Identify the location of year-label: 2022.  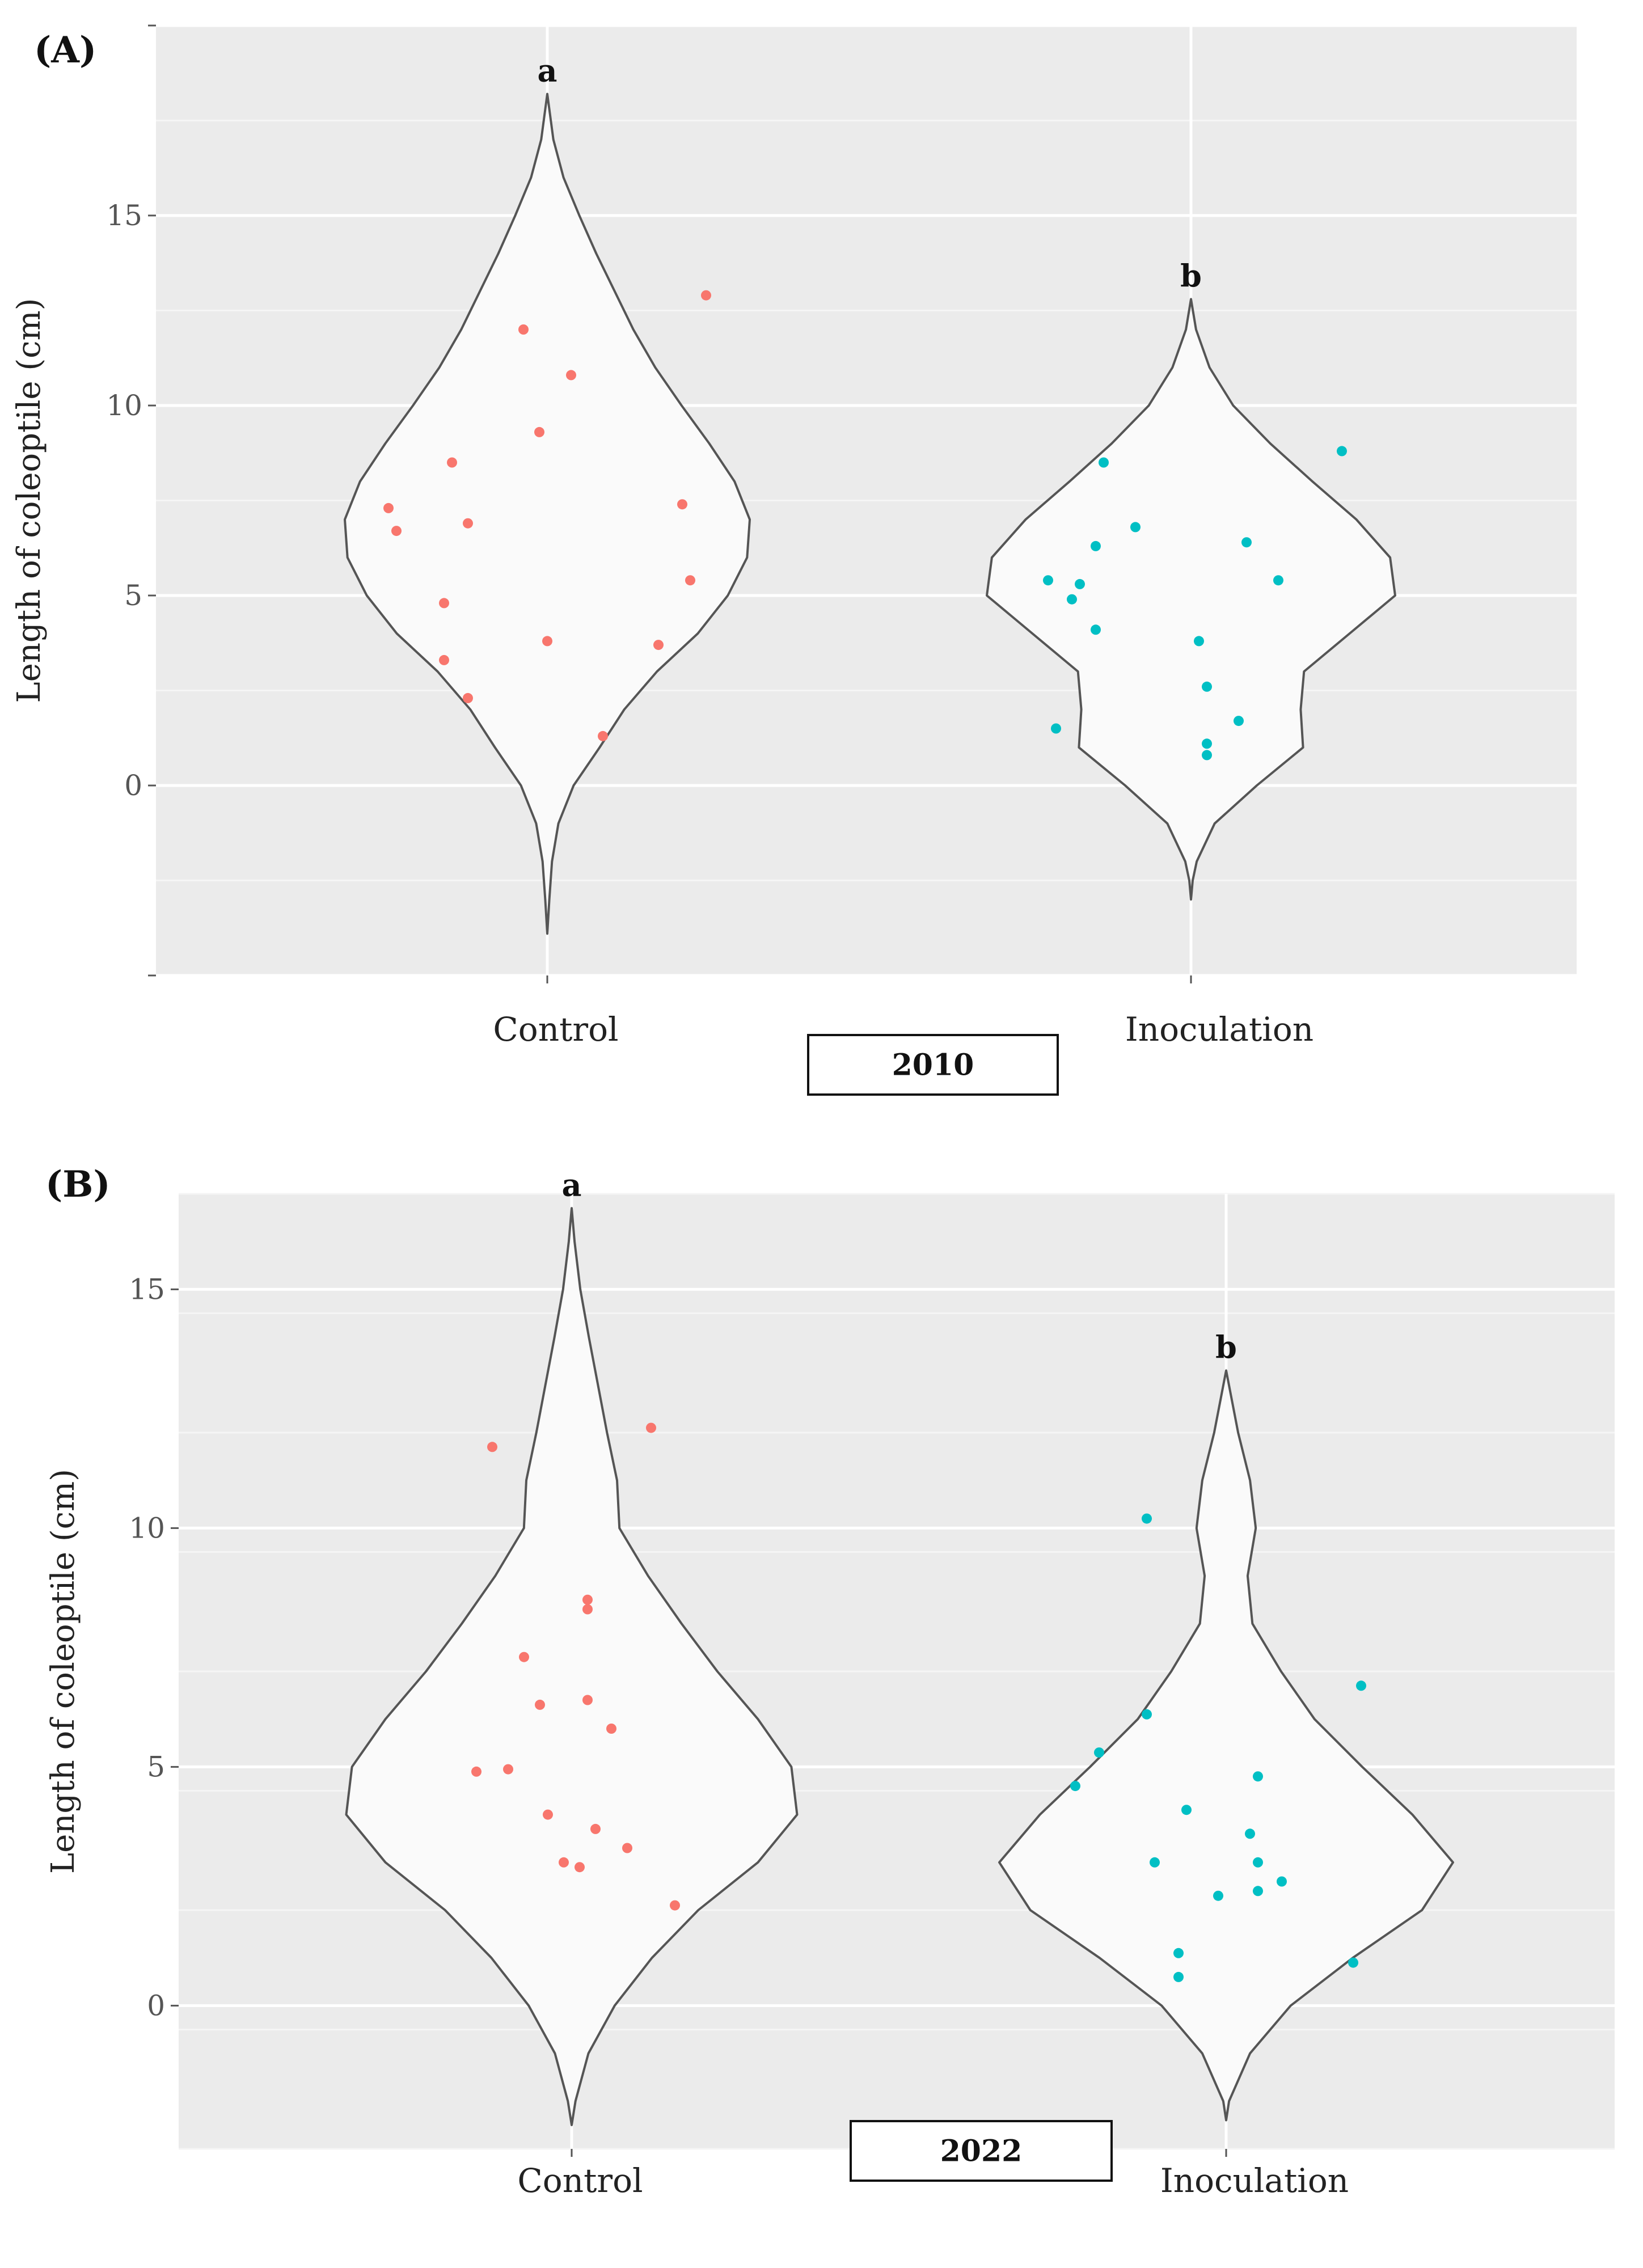
(982, 2151).